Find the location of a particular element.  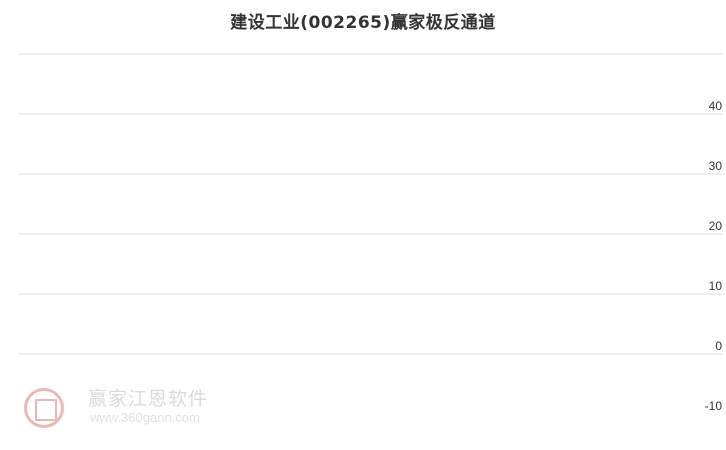

watermark-seal-icon is located at coordinates (44, 408).